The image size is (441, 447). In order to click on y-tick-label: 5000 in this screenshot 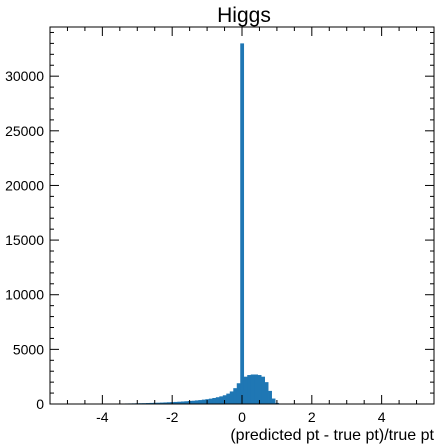, I will do `click(28, 349)`.